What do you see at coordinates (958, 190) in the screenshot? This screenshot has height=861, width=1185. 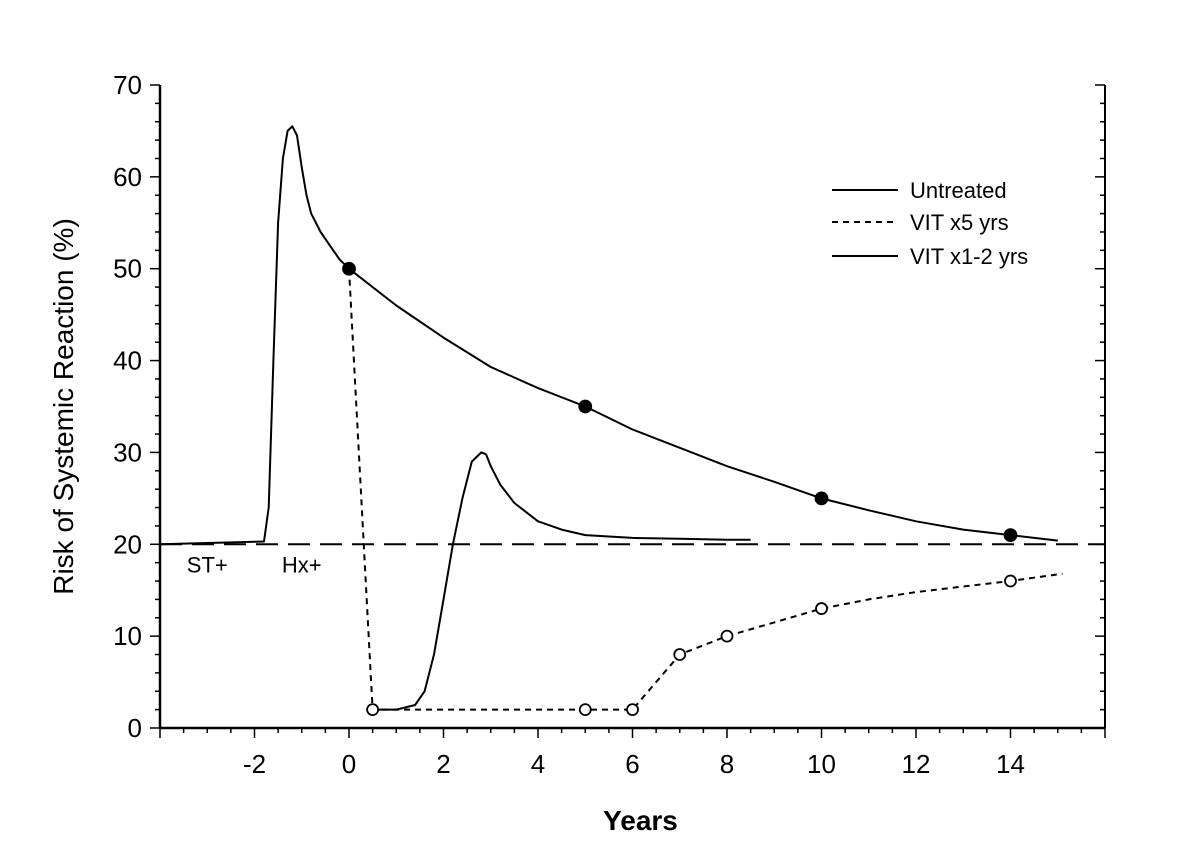 I see `legend-label: Untreated` at bounding box center [958, 190].